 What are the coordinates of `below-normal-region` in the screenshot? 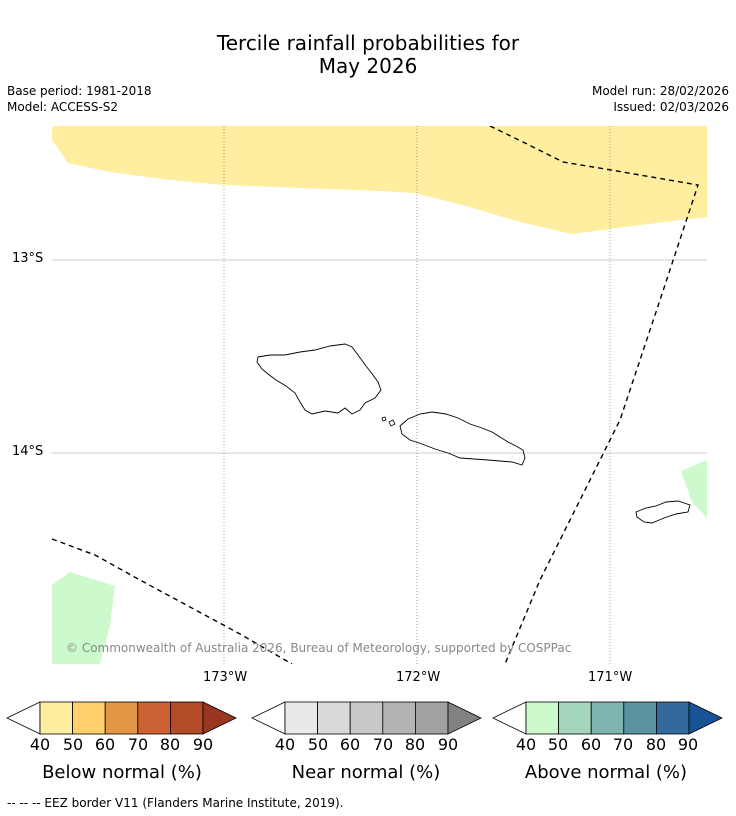 It's located at (379, 180).